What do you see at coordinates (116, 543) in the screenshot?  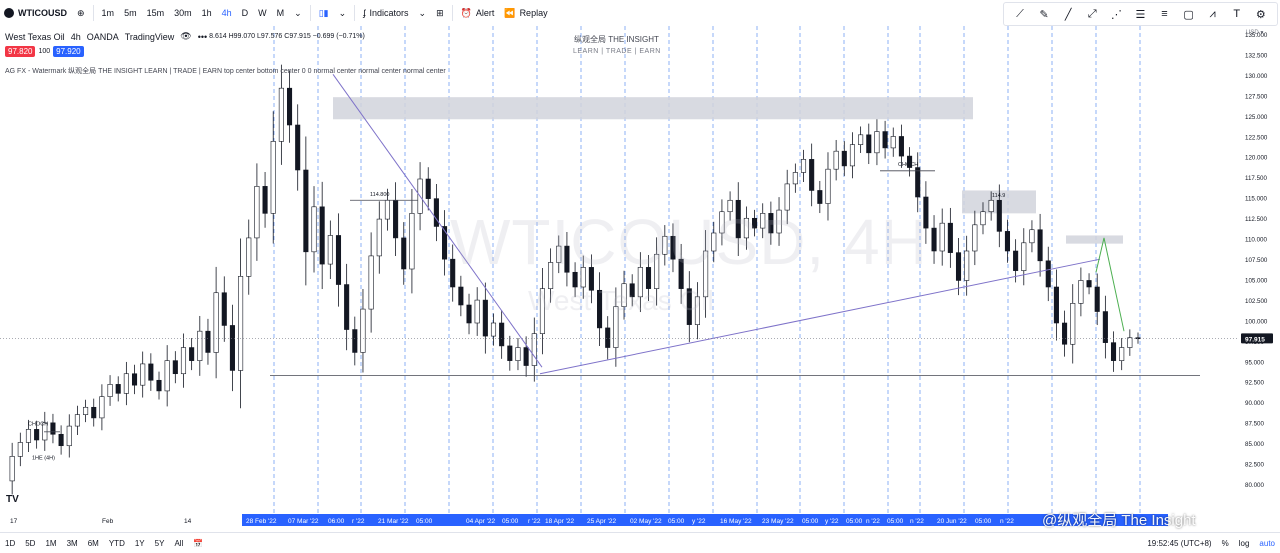 I see `range-ytd: YTD` at bounding box center [116, 543].